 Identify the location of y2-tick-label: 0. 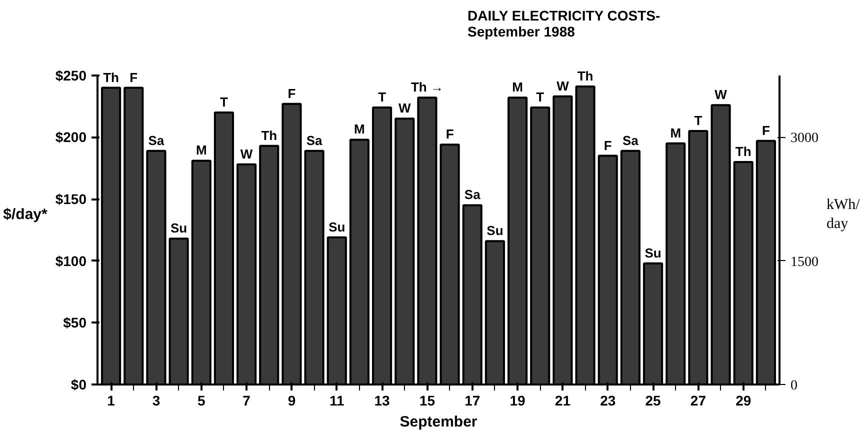
(794, 386).